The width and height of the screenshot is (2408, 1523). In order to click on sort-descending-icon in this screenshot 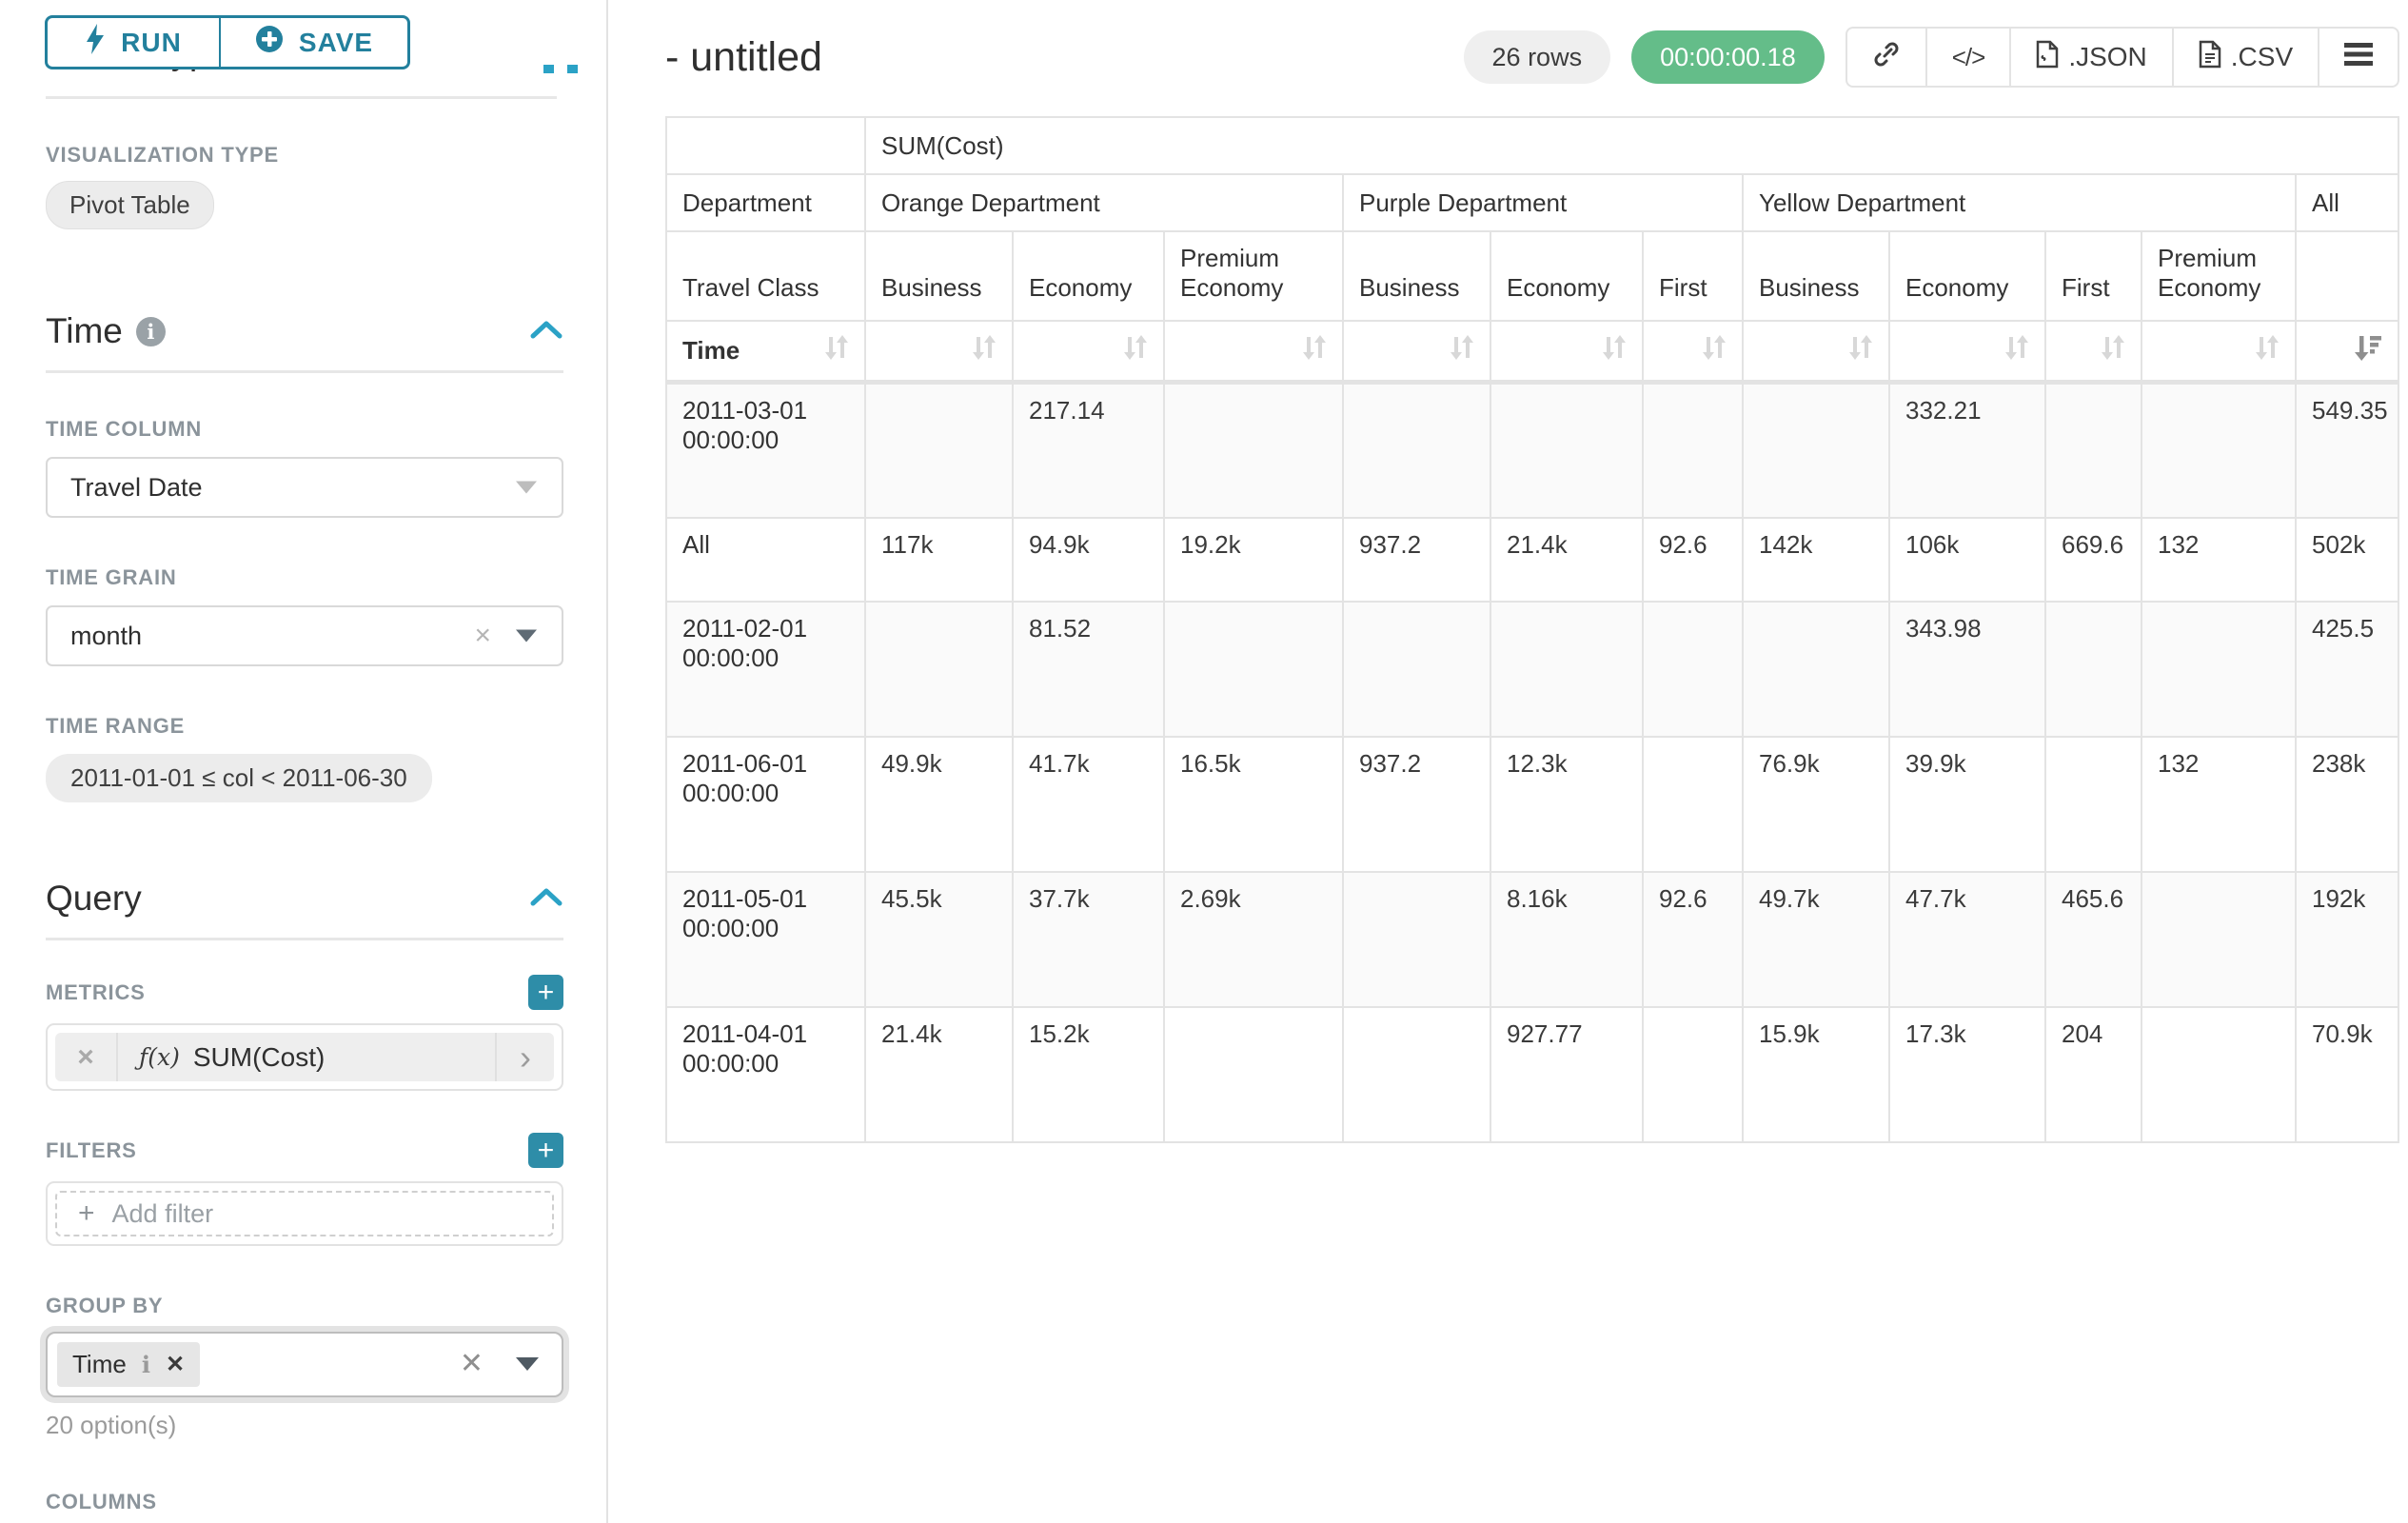, I will do `click(2368, 351)`.